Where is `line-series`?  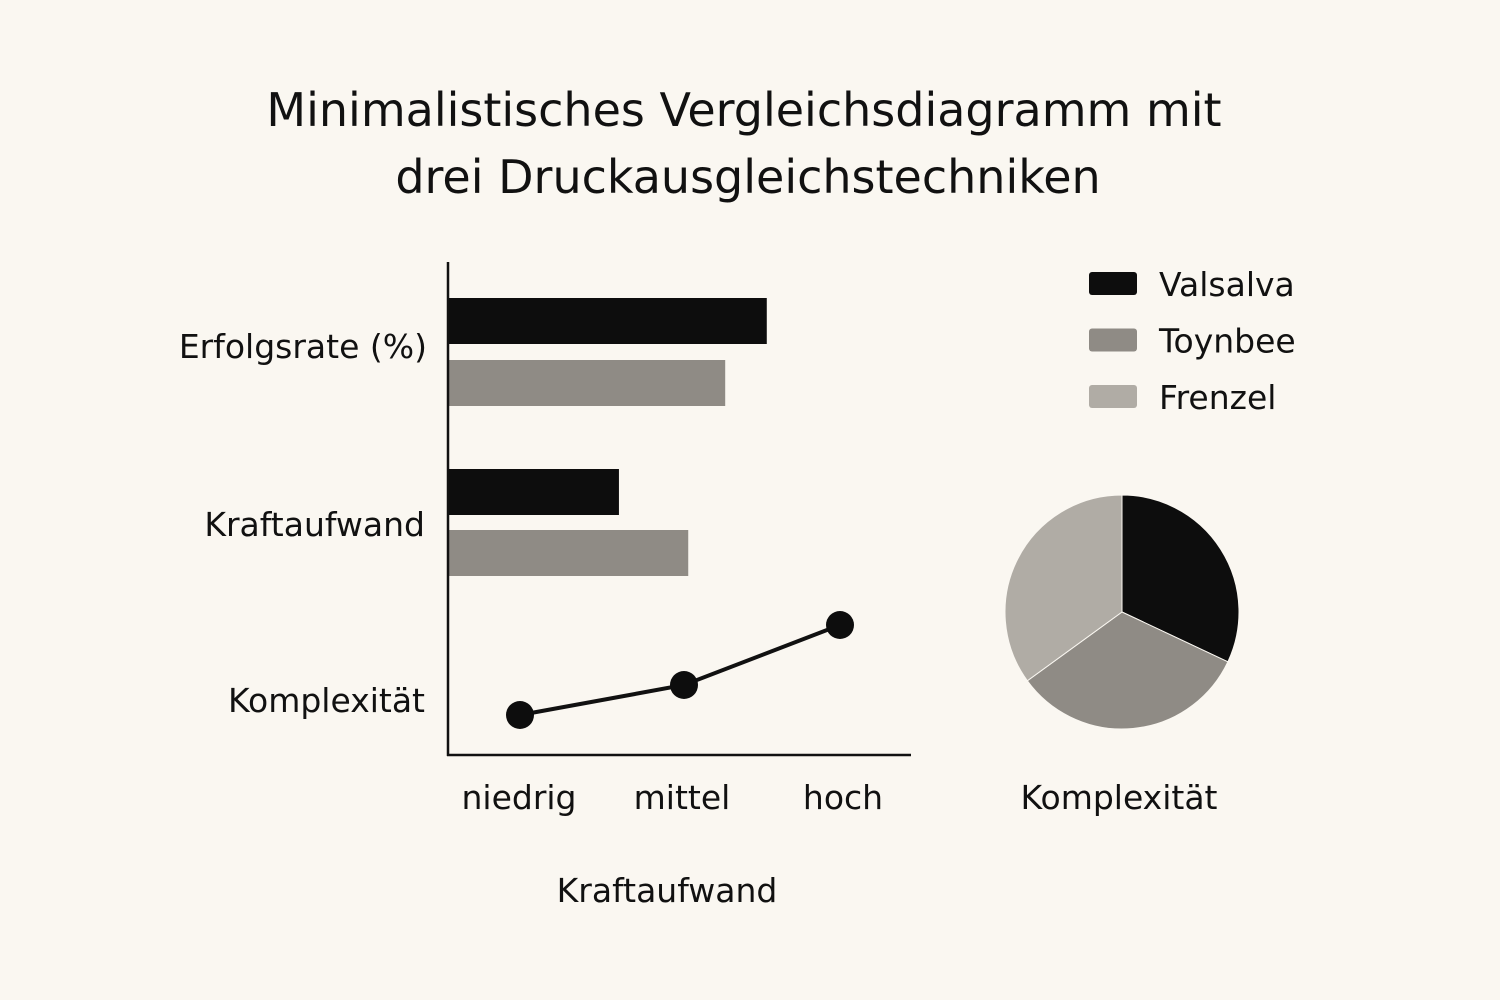 line-series is located at coordinates (680, 670).